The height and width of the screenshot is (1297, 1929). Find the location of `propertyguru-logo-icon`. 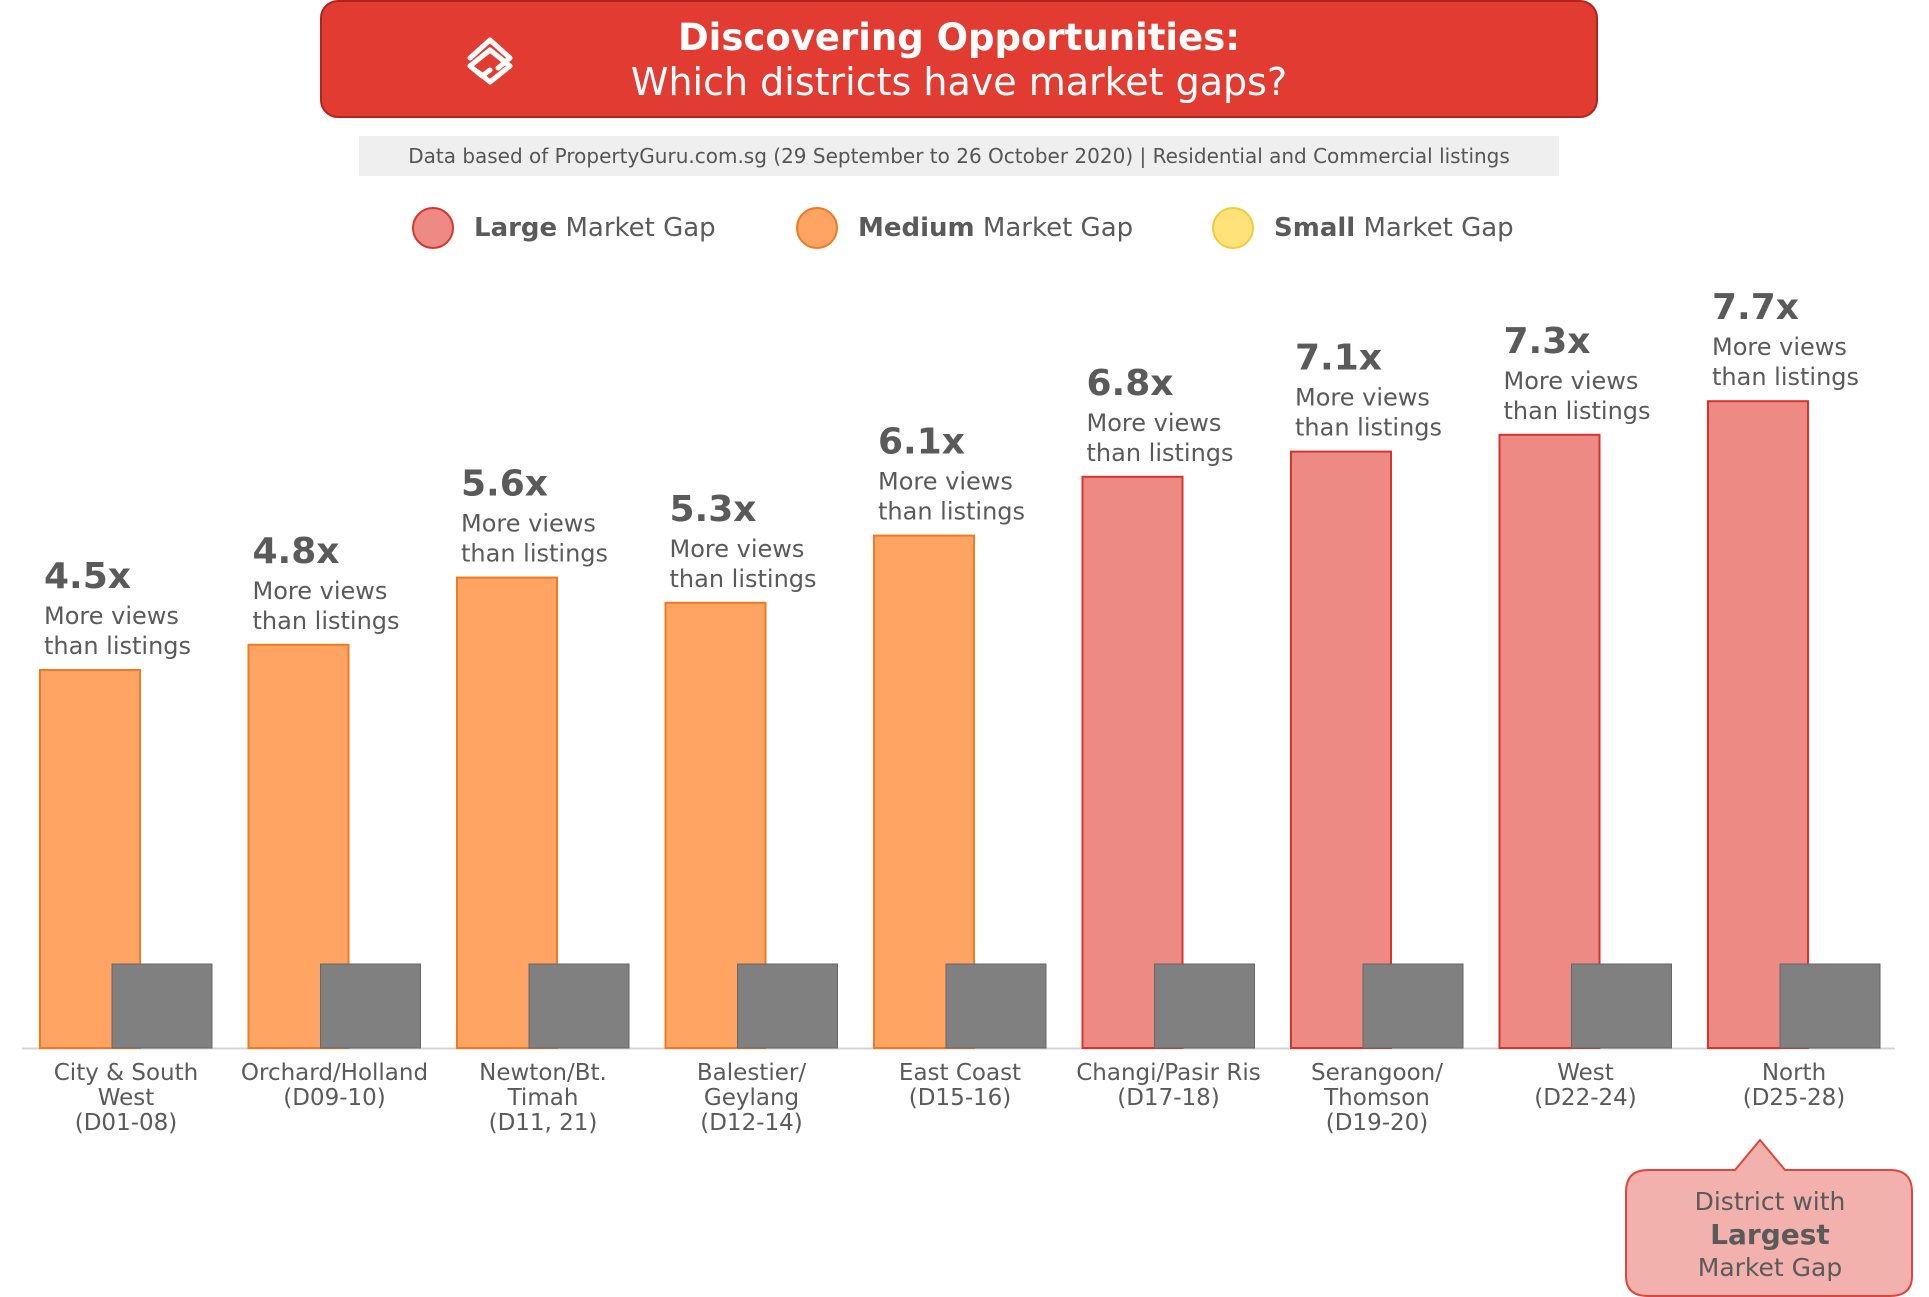

propertyguru-logo-icon is located at coordinates (490, 61).